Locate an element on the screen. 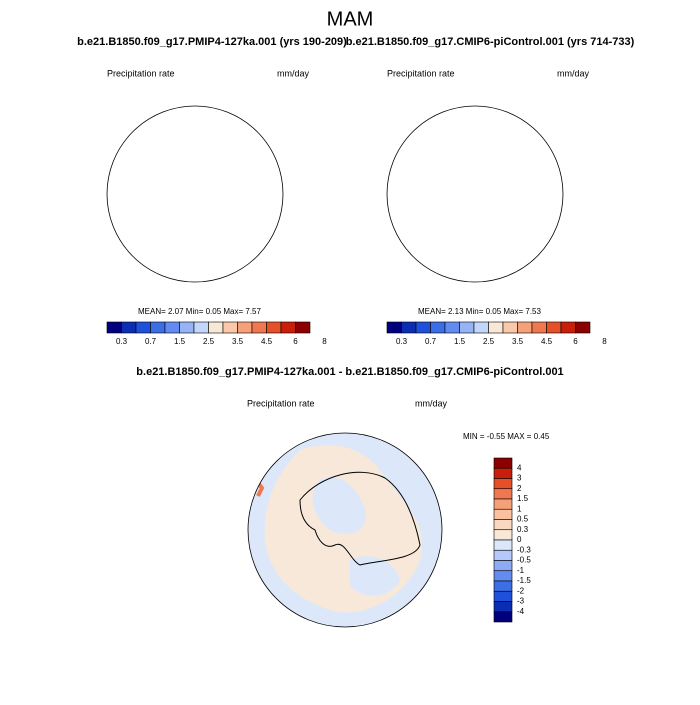 The image size is (700, 705). colorbar-label: -4 is located at coordinates (521, 611).